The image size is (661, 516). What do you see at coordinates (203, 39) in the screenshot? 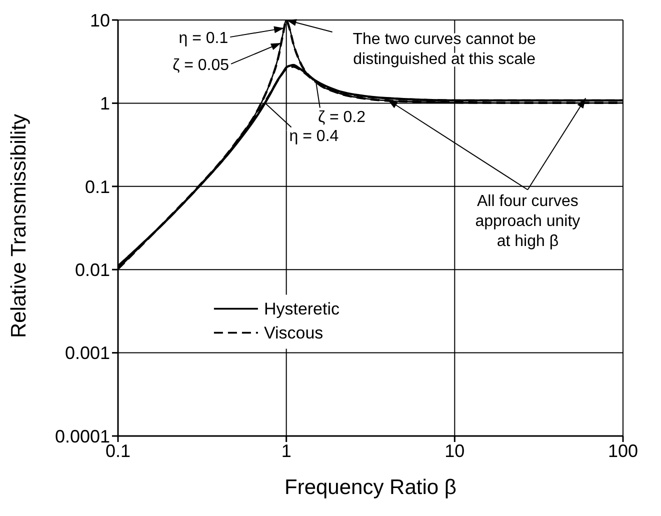
I see `annotation: η = 0.1` at bounding box center [203, 39].